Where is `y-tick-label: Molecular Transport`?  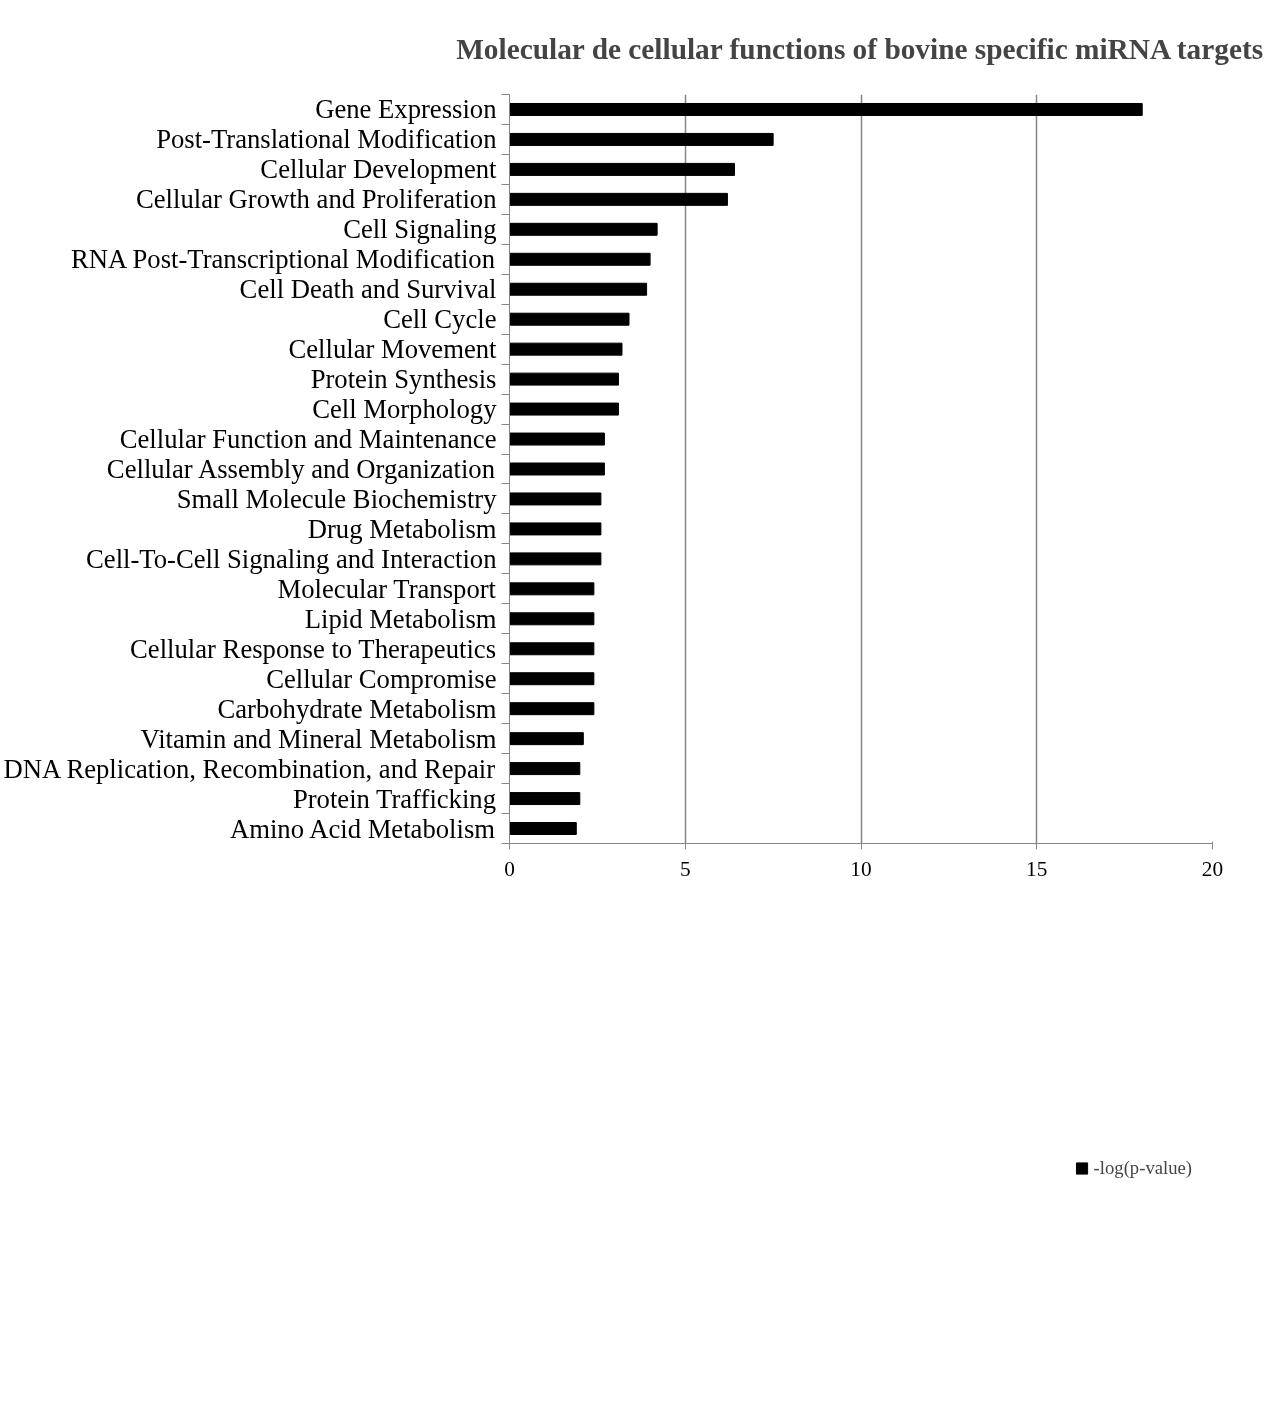
y-tick-label: Molecular Transport is located at coordinates (387, 588).